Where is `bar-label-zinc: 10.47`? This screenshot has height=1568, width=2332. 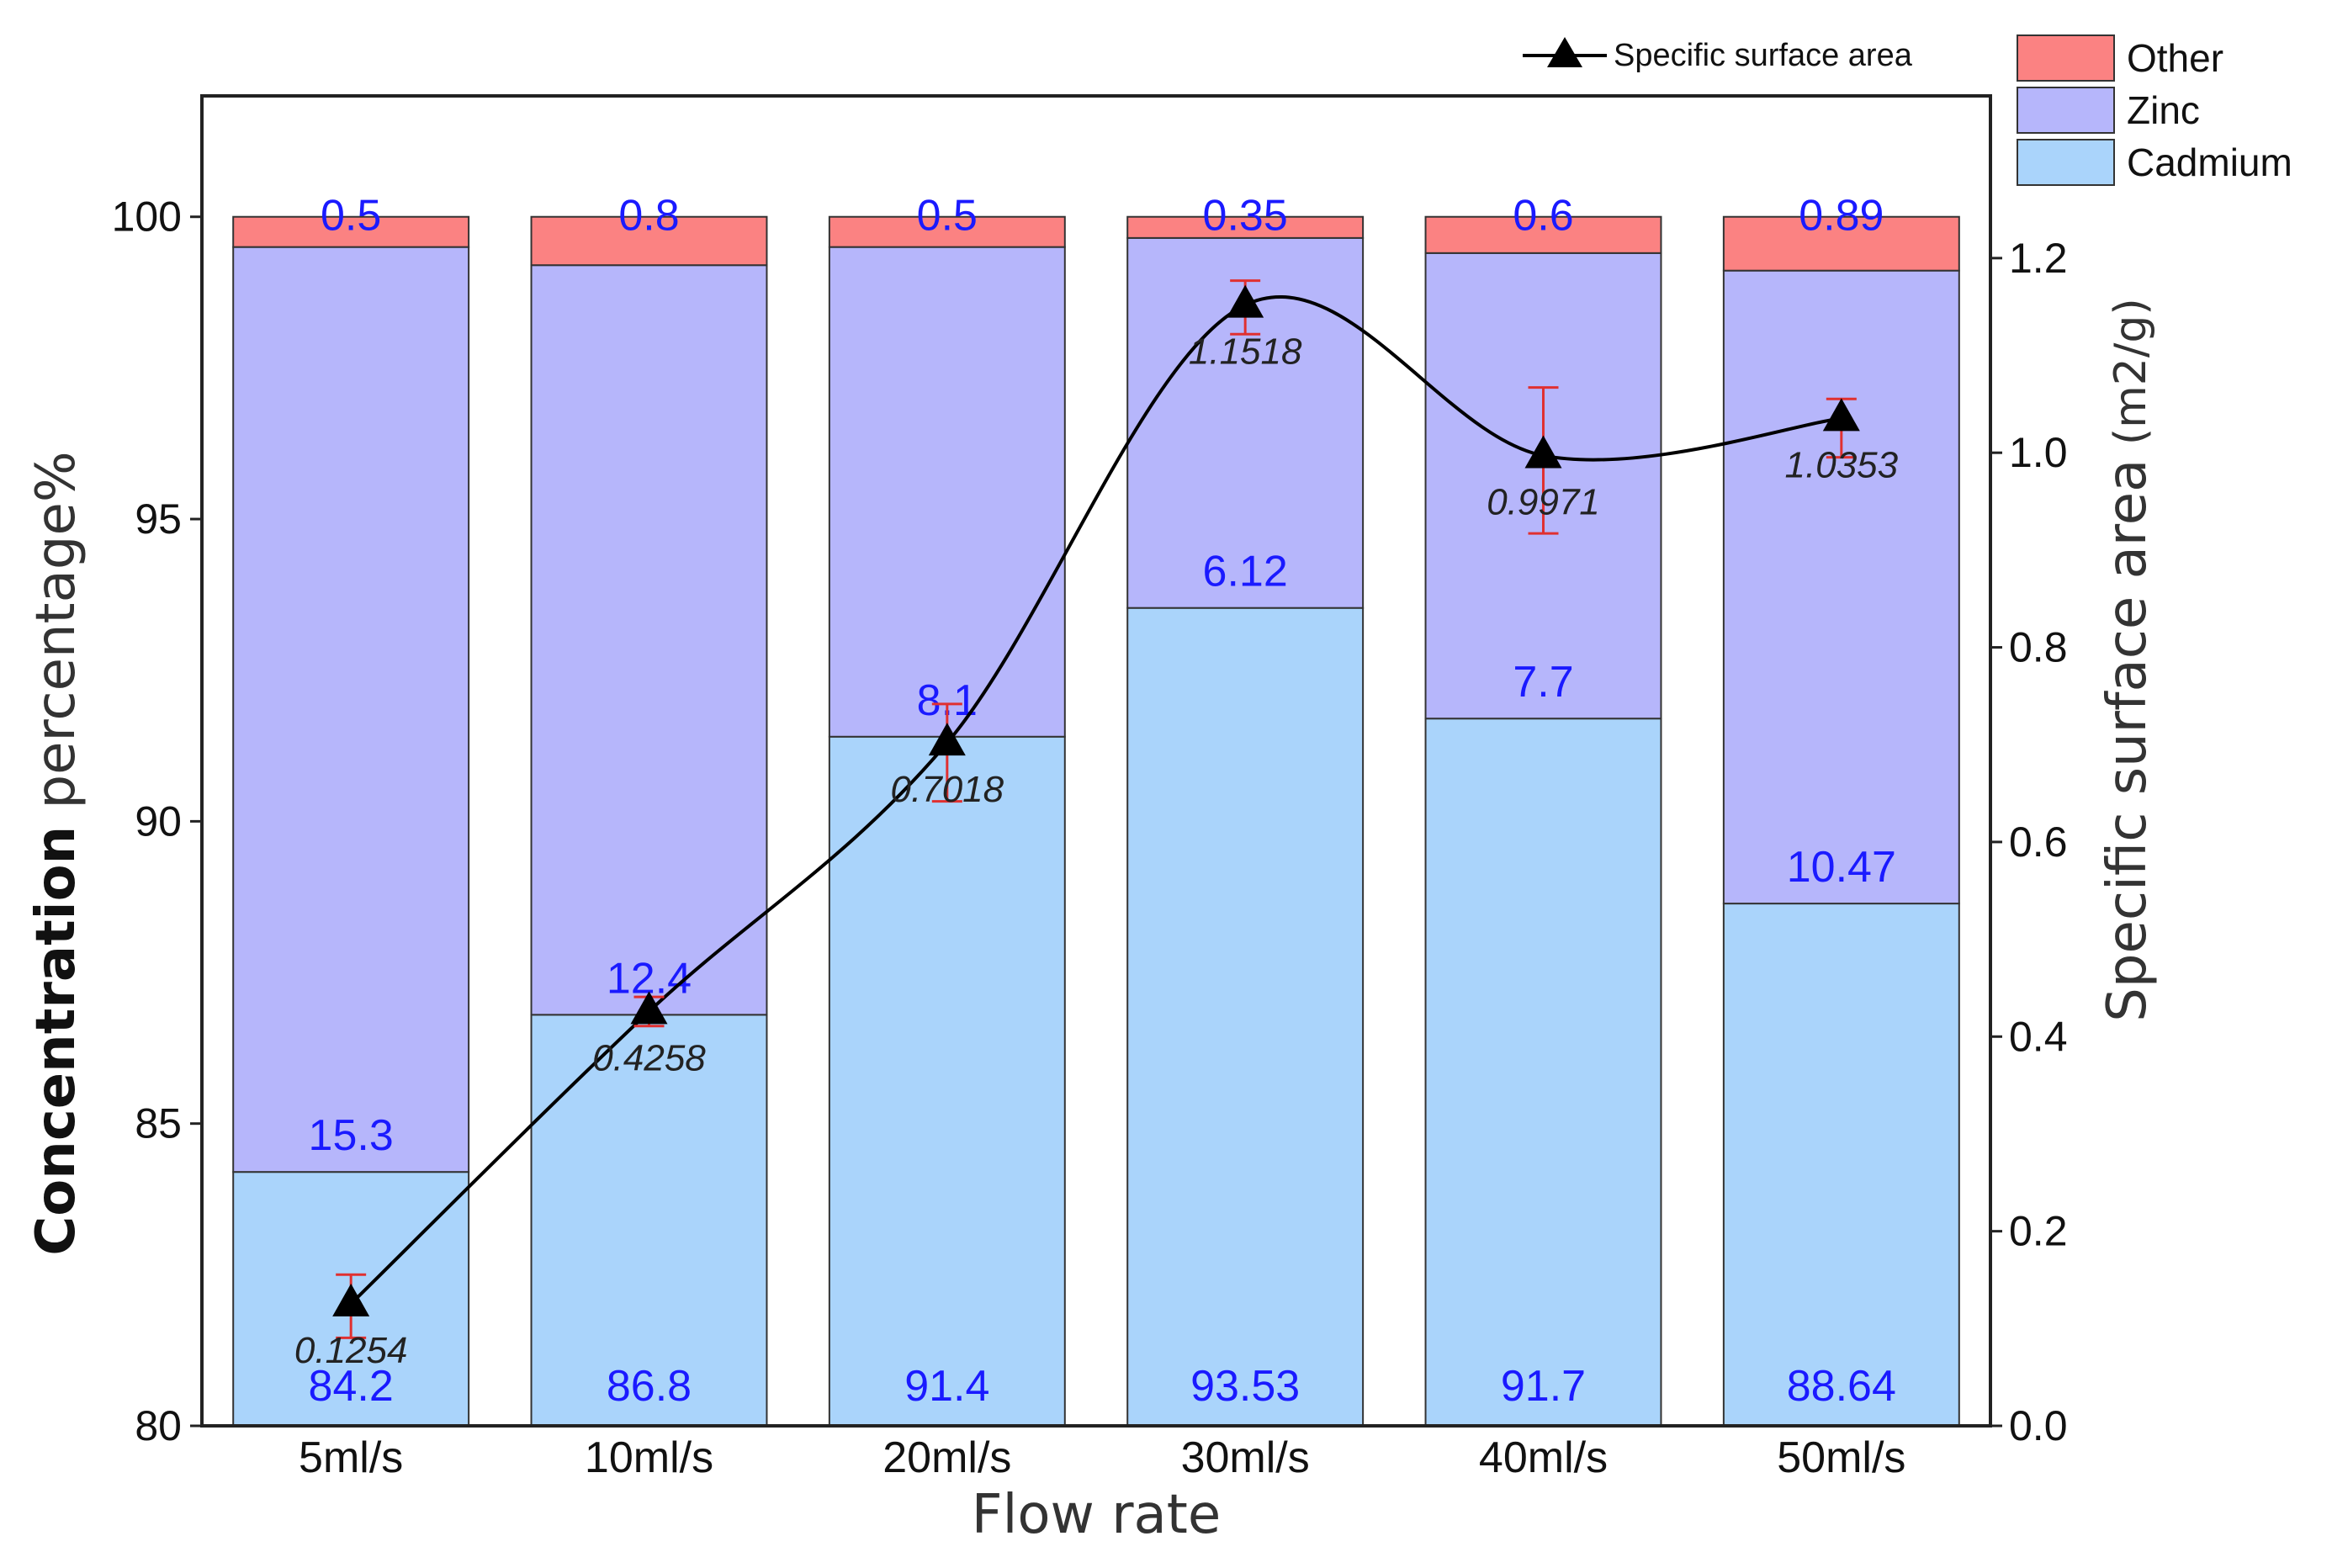
bar-label-zinc: 10.47 is located at coordinates (1841, 867).